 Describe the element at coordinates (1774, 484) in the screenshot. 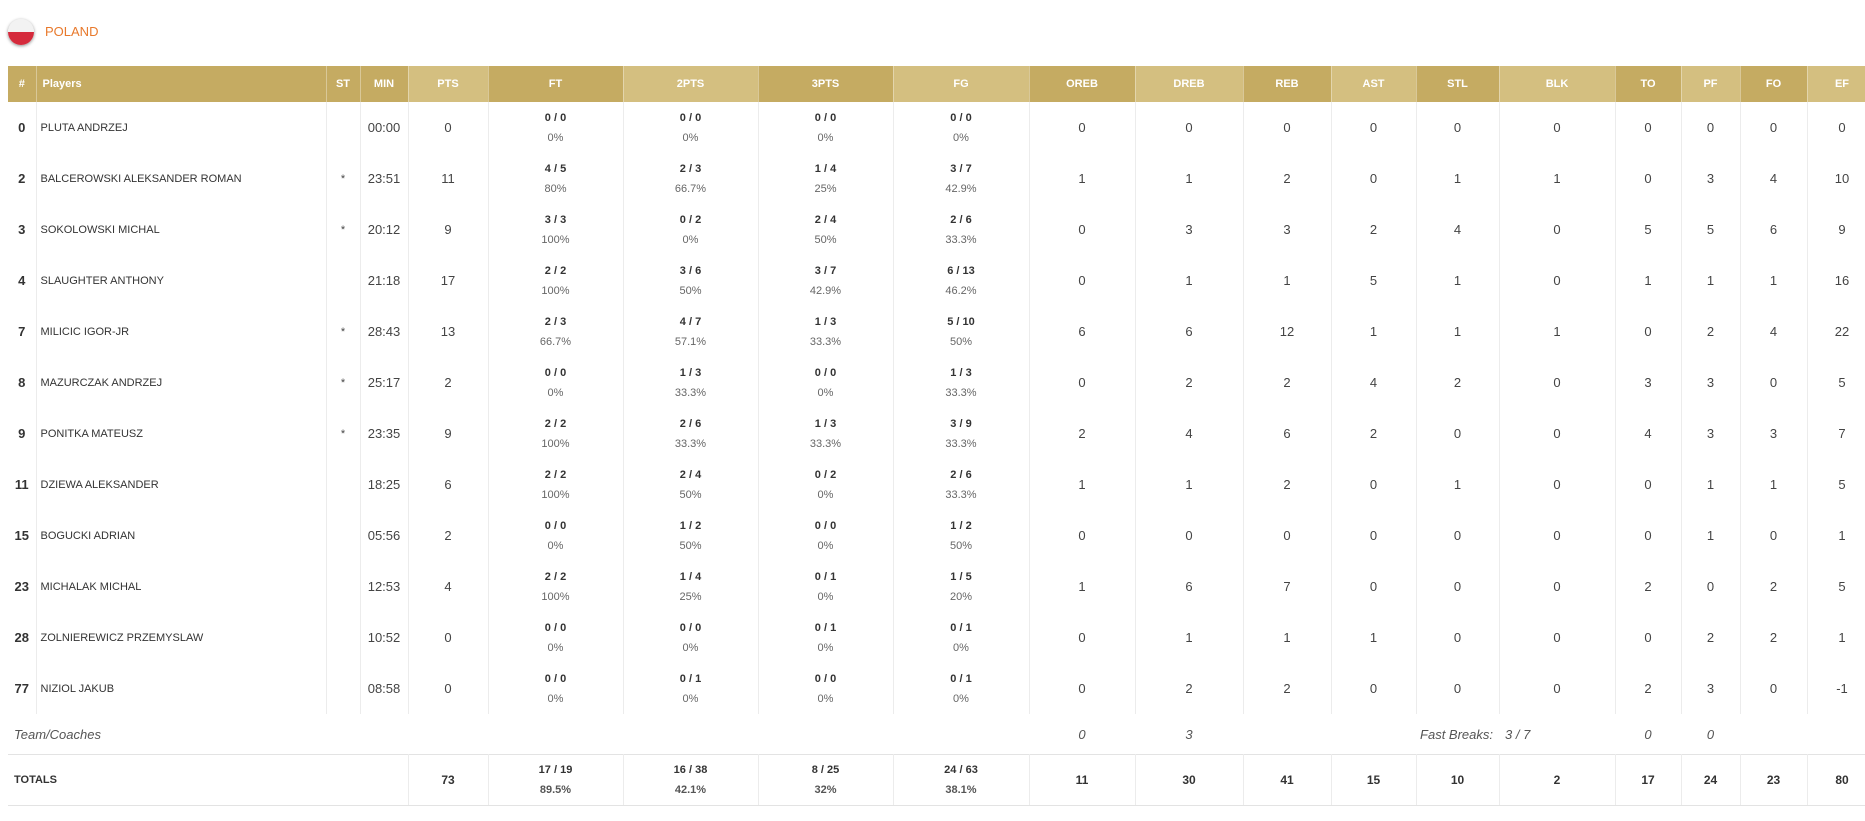

I see `player-fo: 1` at that location.